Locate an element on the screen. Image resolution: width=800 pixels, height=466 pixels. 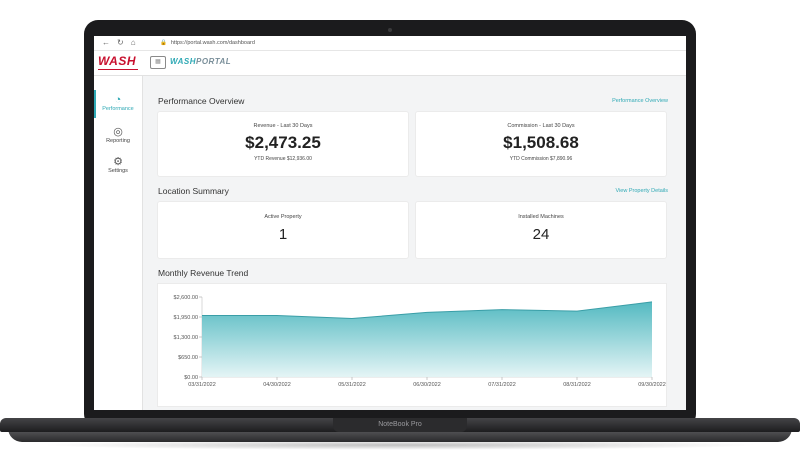
x-tick-label: 05/31/2022 is located at coordinates (352, 385).